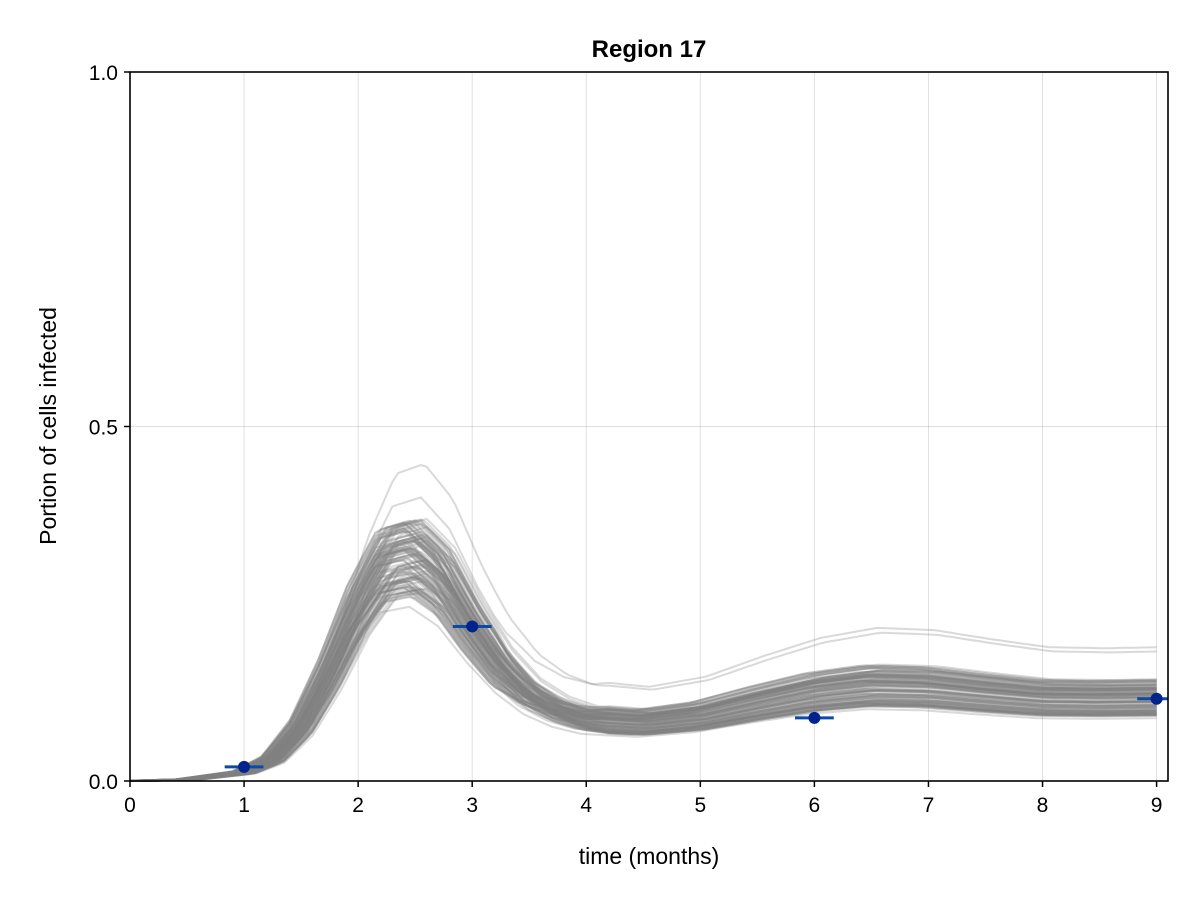  What do you see at coordinates (103, 782) in the screenshot?
I see `y-tick-label: 0.0` at bounding box center [103, 782].